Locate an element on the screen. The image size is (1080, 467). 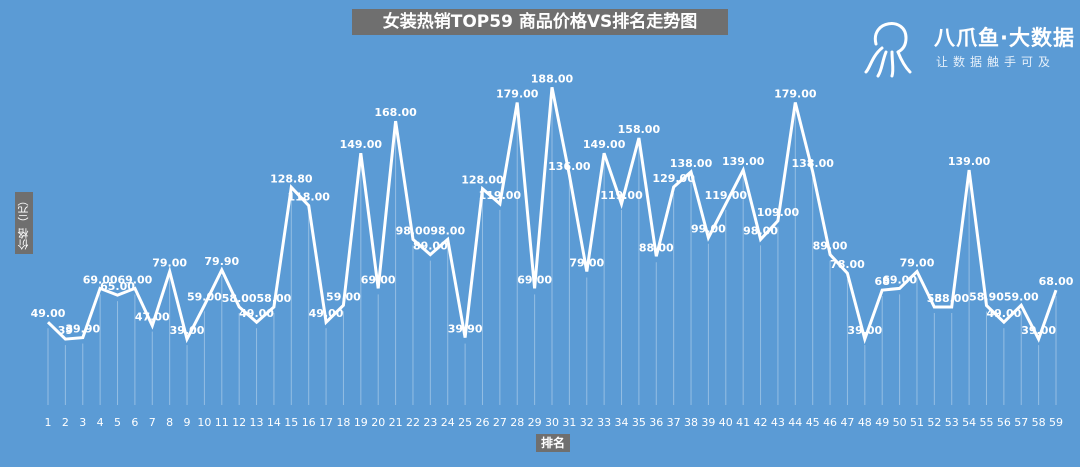
x-tick-label: 17 is located at coordinates (326, 422).